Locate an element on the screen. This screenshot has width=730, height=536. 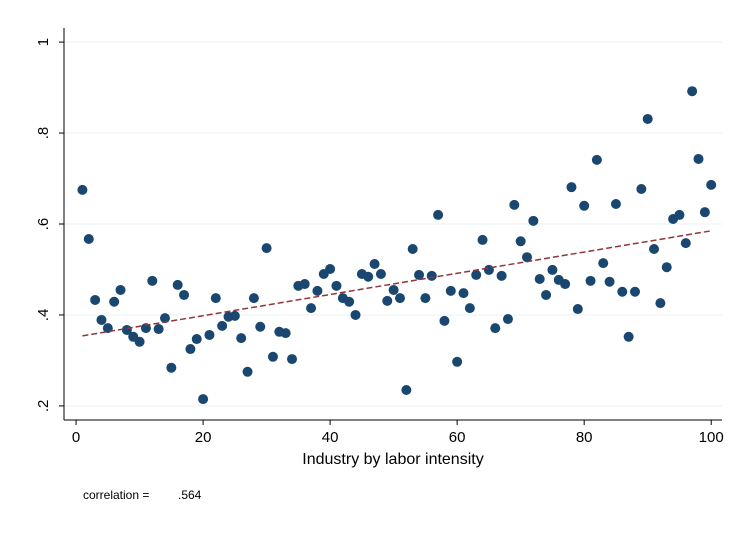
x-tick-label: 0 is located at coordinates (76, 437).